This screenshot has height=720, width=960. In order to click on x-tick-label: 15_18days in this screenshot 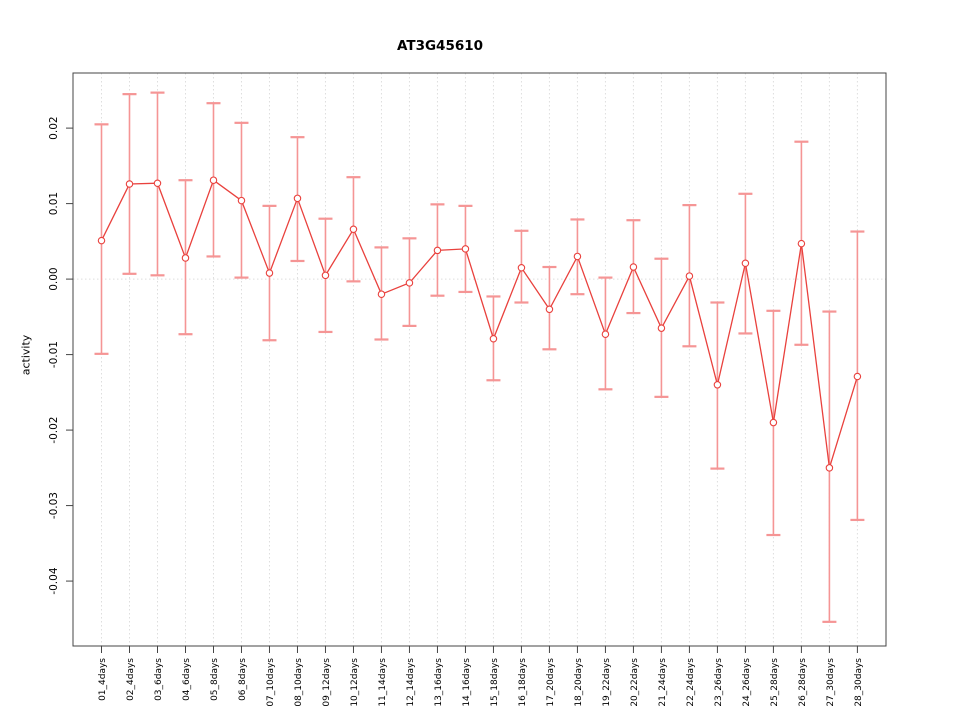, I will do `click(495, 682)`.